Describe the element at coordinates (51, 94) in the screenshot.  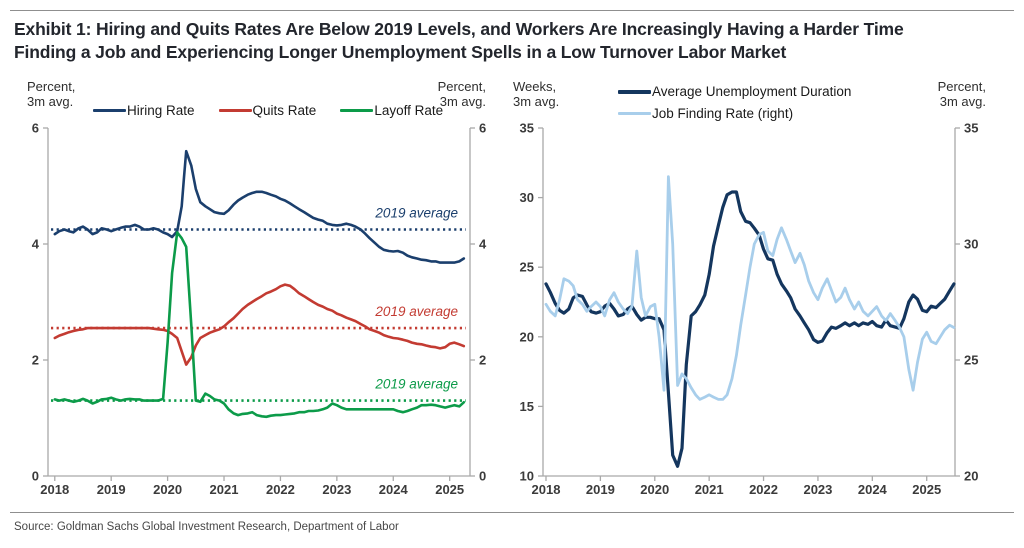
I see `left-axis-unit-label: Percent, 3m avg.` at that location.